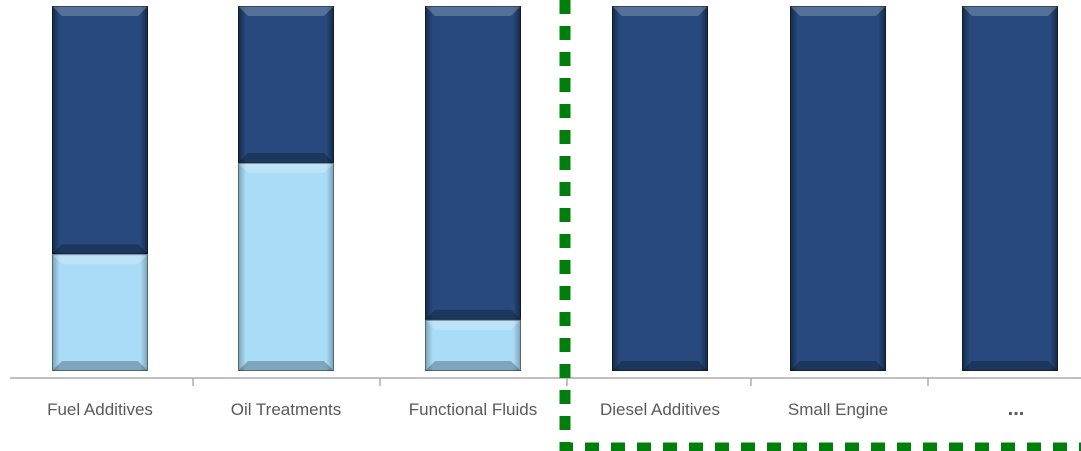  Describe the element at coordinates (560, 382) in the screenshot. I see `x-axis-ticks` at that location.